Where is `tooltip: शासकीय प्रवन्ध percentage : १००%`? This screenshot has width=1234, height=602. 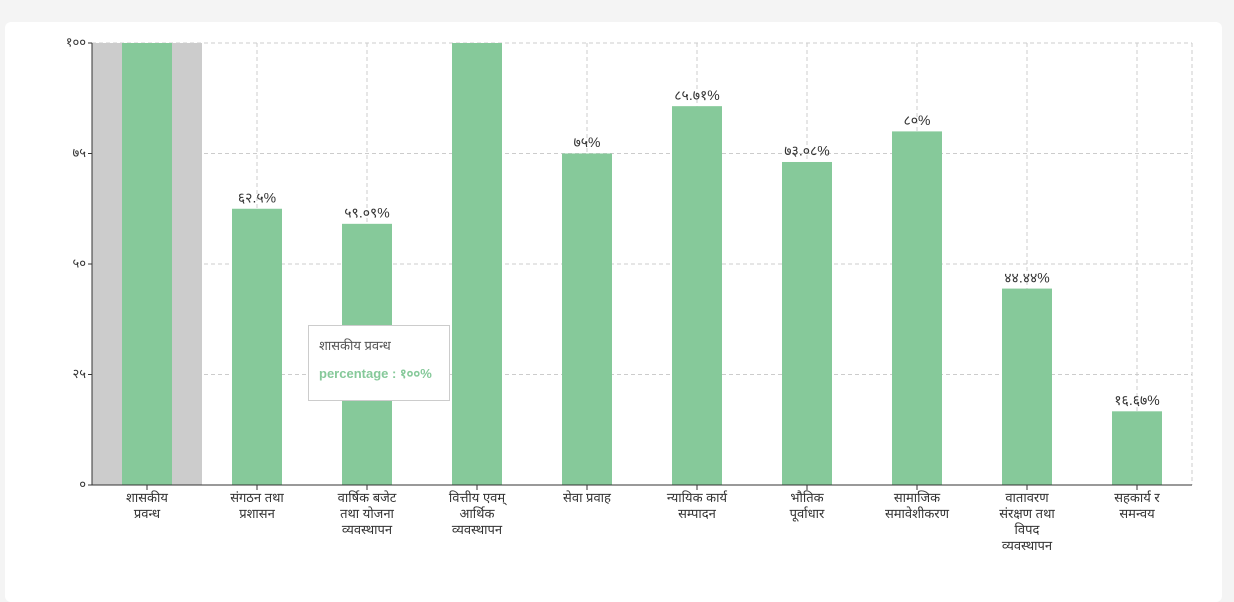 tooltip: शासकीय प्रवन्ध percentage : १००% is located at coordinates (379, 363).